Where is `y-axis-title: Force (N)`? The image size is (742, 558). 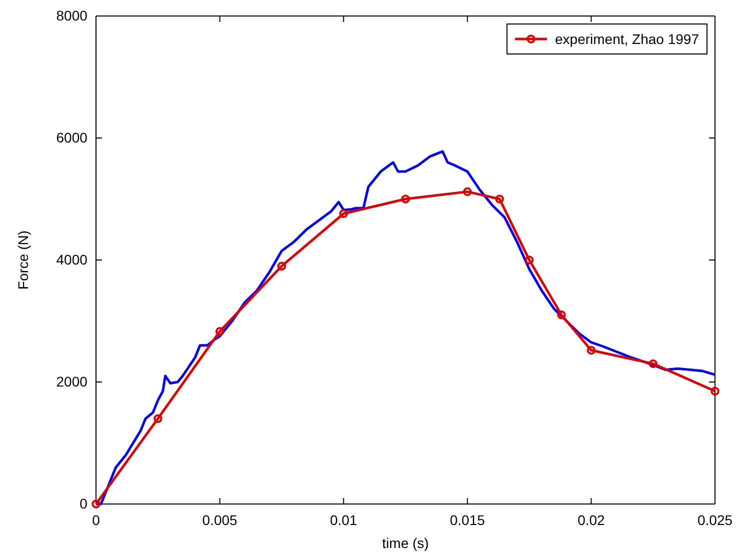 y-axis-title: Force (N) is located at coordinates (23, 260).